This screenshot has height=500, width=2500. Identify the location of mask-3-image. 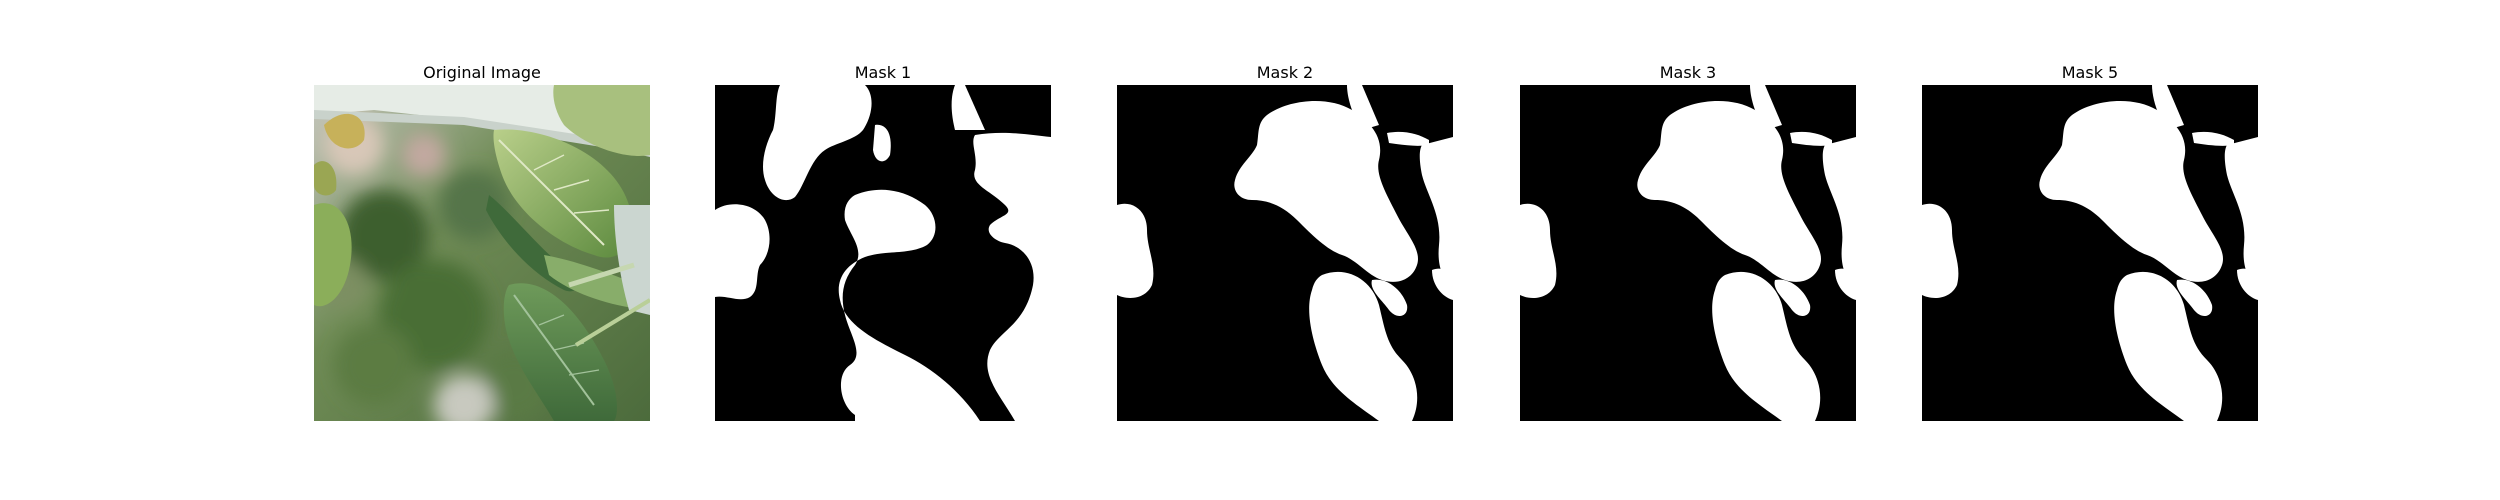
(1688, 253).